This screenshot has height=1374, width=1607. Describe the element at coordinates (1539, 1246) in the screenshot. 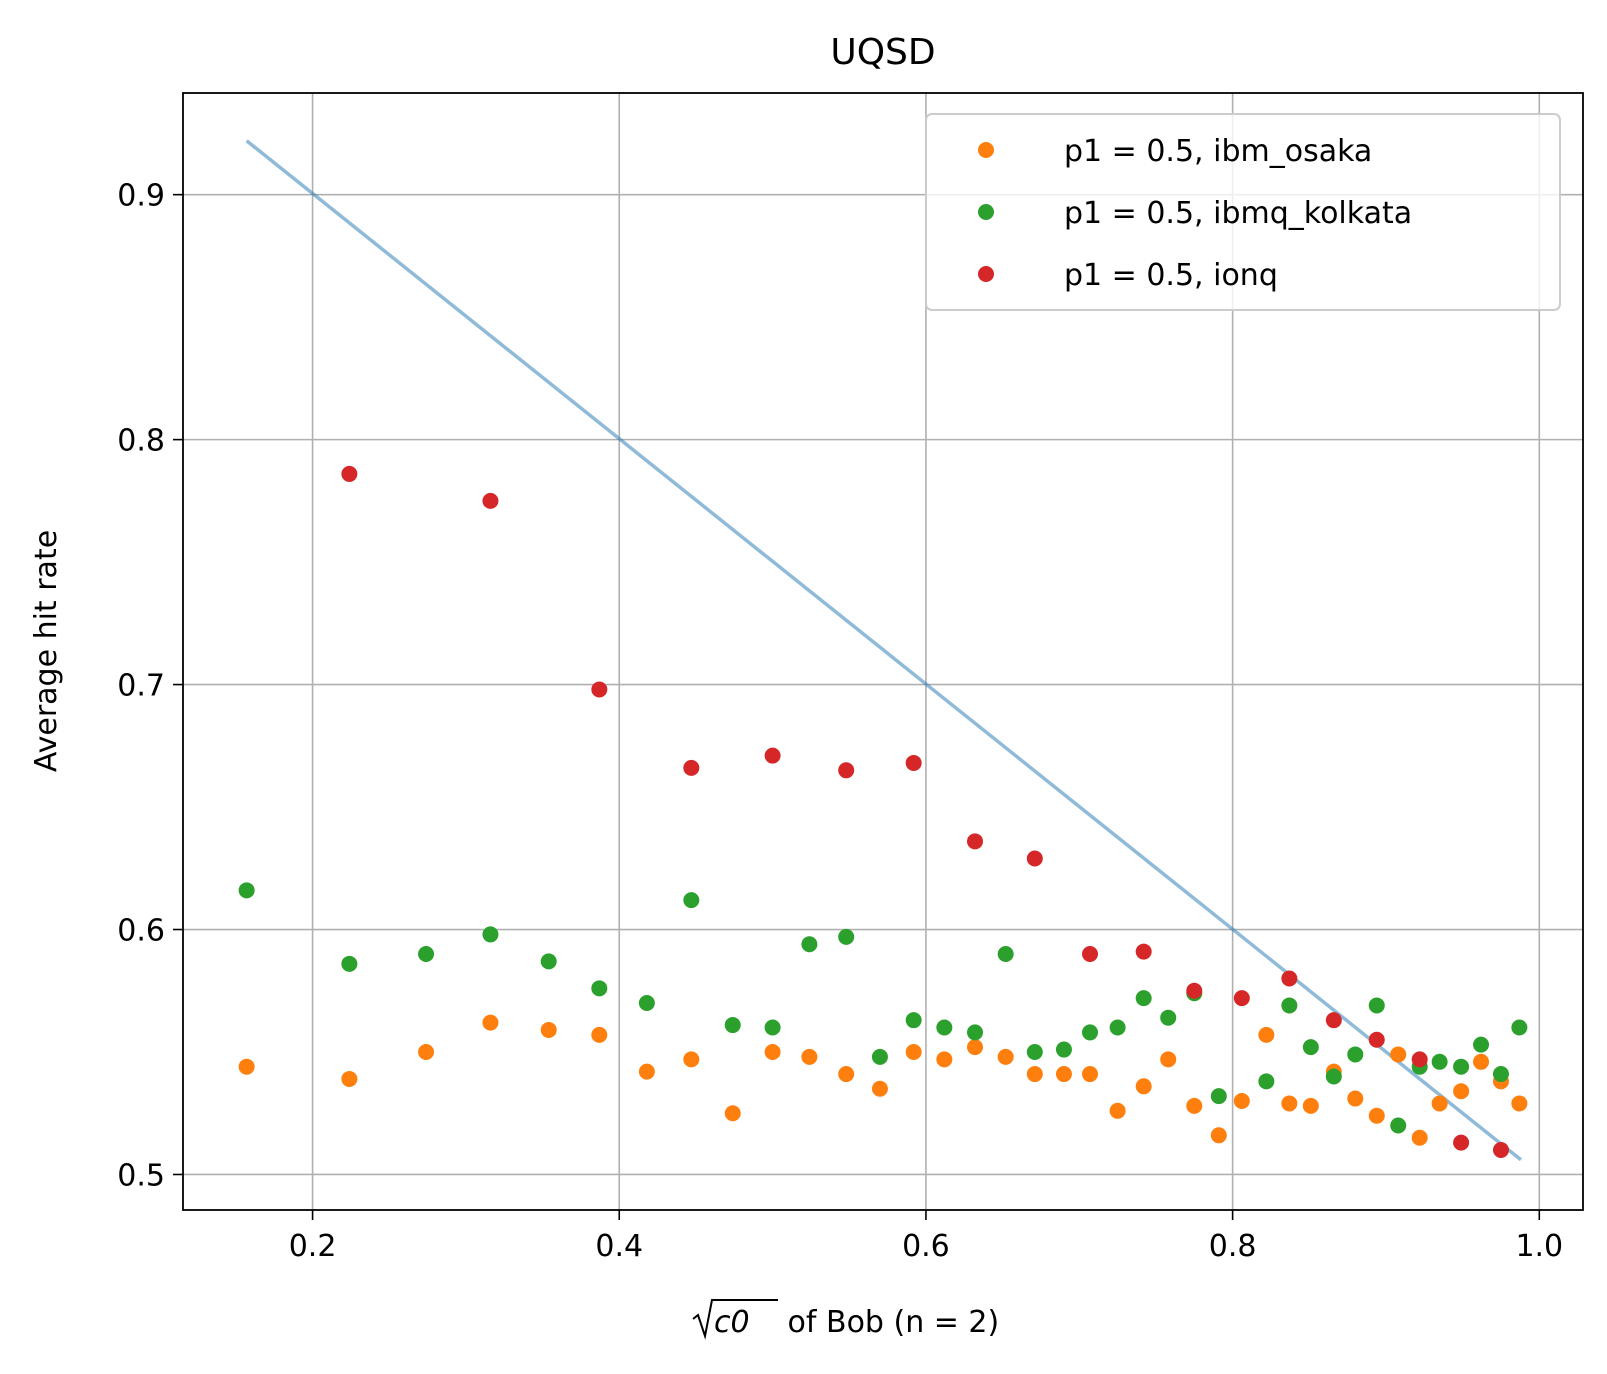

I see `x-tick-label: 1.0` at that location.